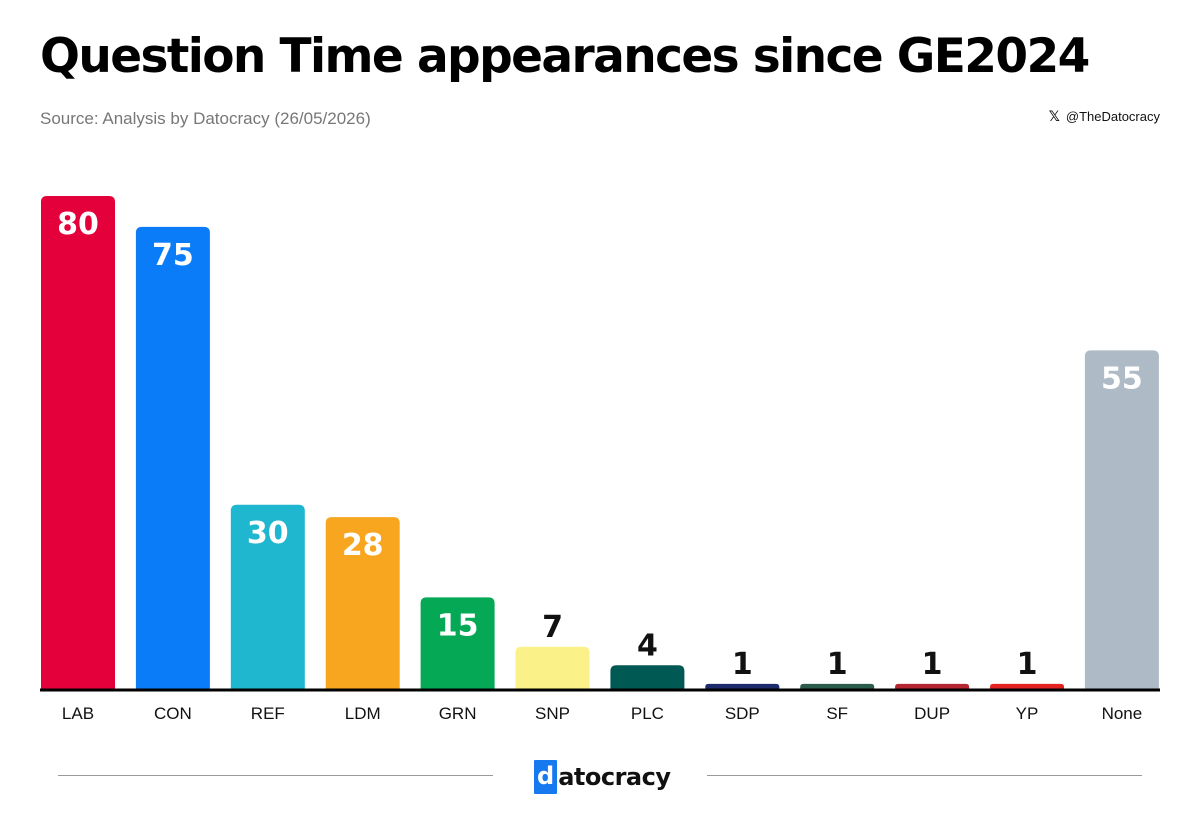  What do you see at coordinates (614, 777) in the screenshot?
I see `logo-wordmark: atocracy` at bounding box center [614, 777].